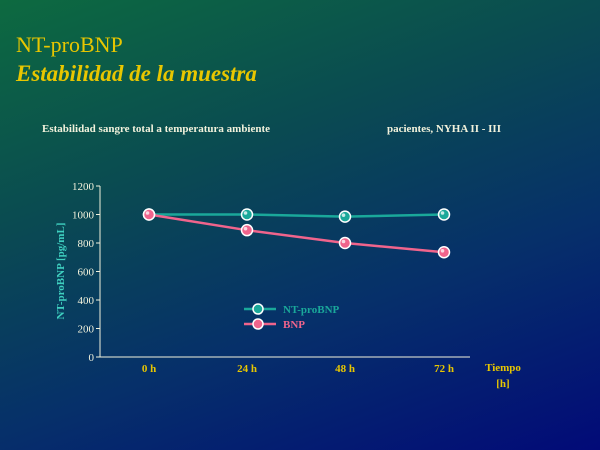 Image resolution: width=600 pixels, height=450 pixels. Describe the element at coordinates (311, 310) in the screenshot. I see `legend-label: NT-proBNP` at that location.